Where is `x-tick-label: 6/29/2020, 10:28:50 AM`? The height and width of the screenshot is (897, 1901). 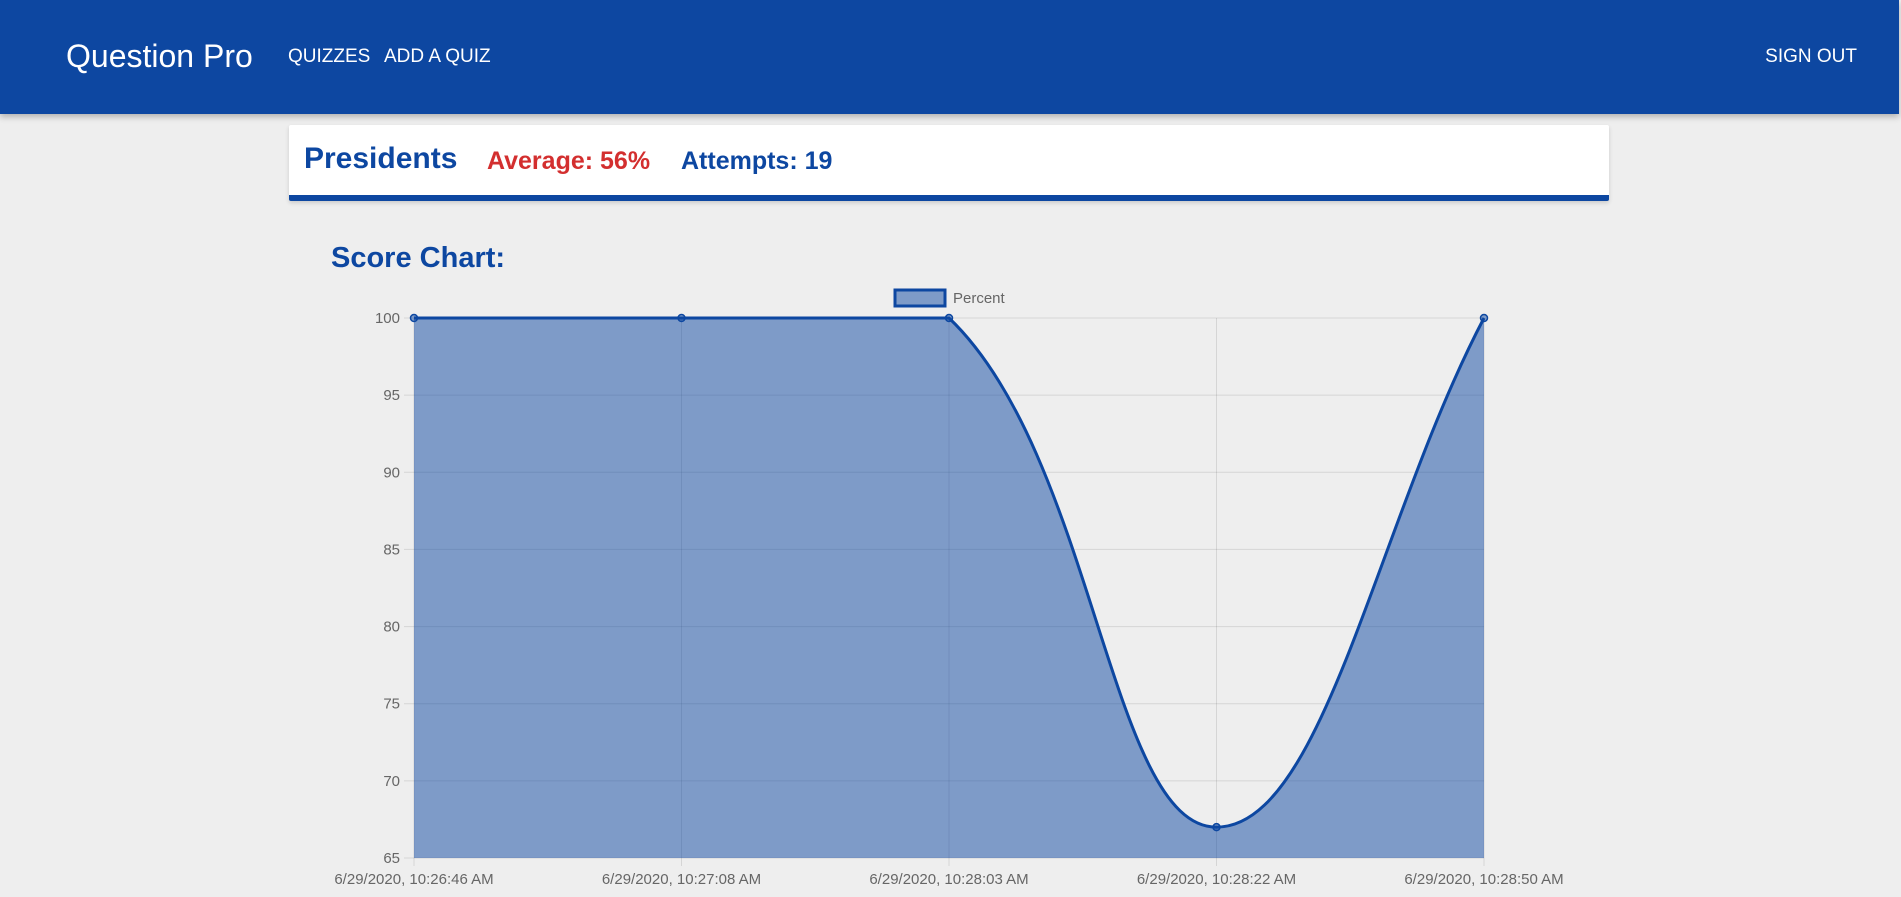 x-tick-label: 6/29/2020, 10:28:50 AM is located at coordinates (1483, 879).